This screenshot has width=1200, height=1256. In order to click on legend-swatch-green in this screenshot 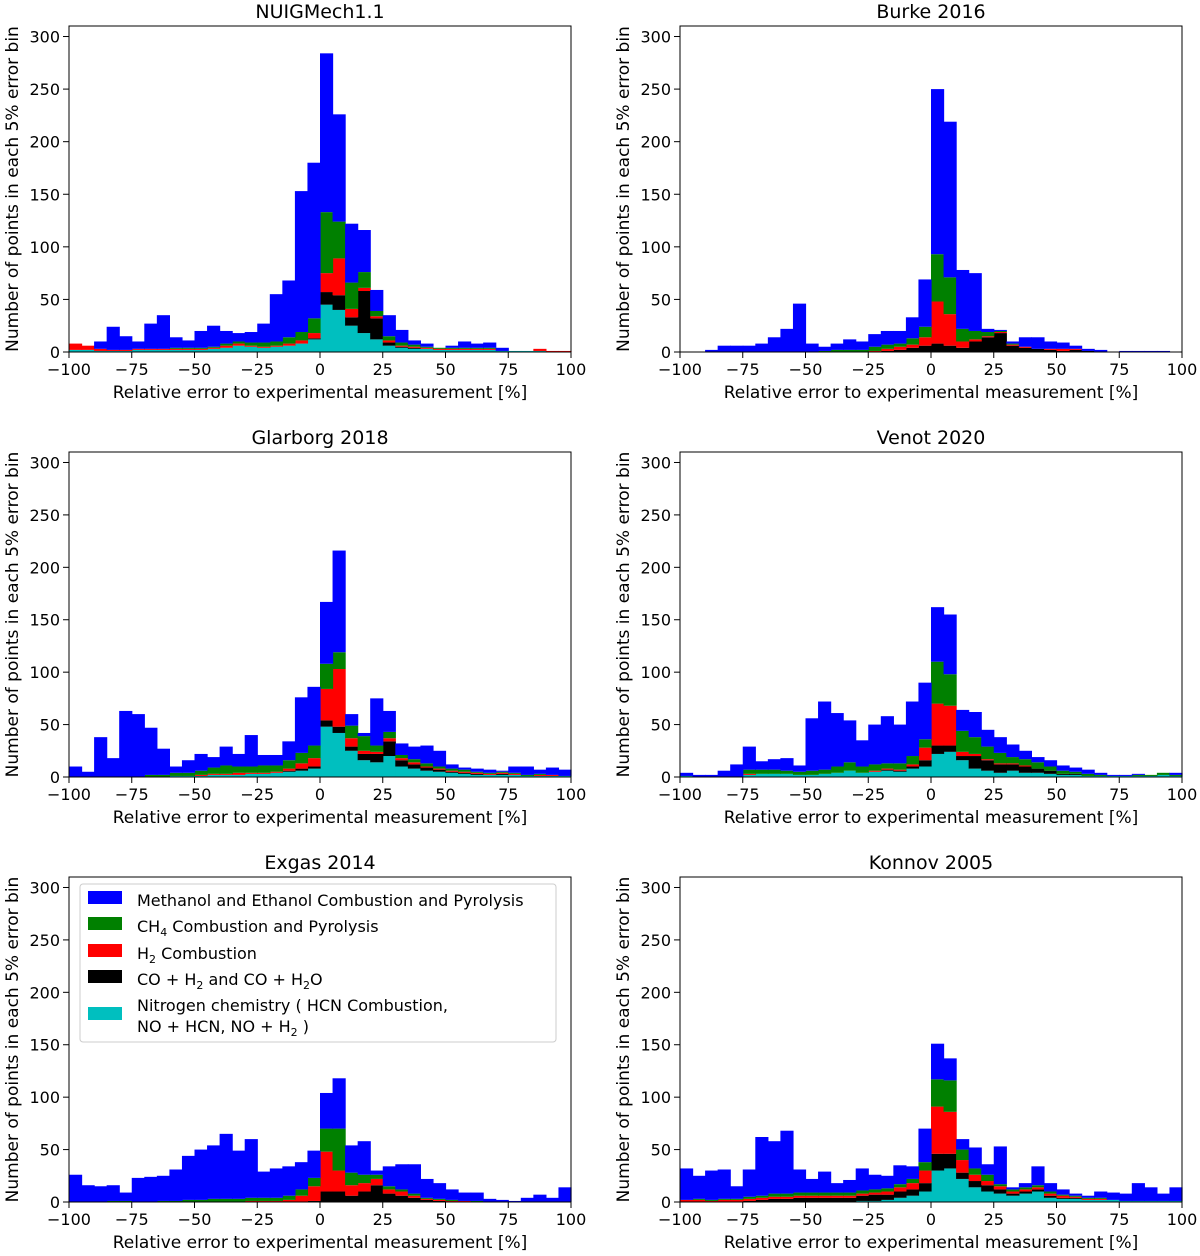, I will do `click(105, 923)`.